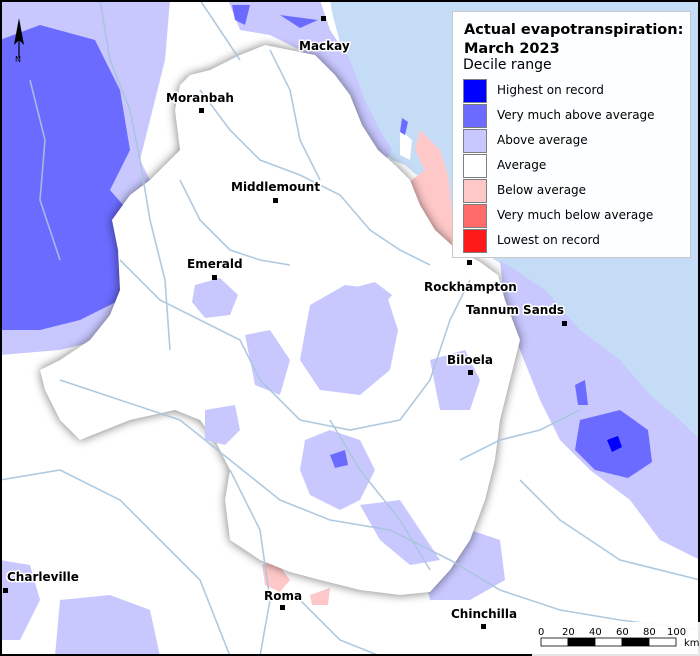  What do you see at coordinates (574, 30) in the screenshot?
I see `legend-title-line1: Actual evapotranspiration:` at bounding box center [574, 30].